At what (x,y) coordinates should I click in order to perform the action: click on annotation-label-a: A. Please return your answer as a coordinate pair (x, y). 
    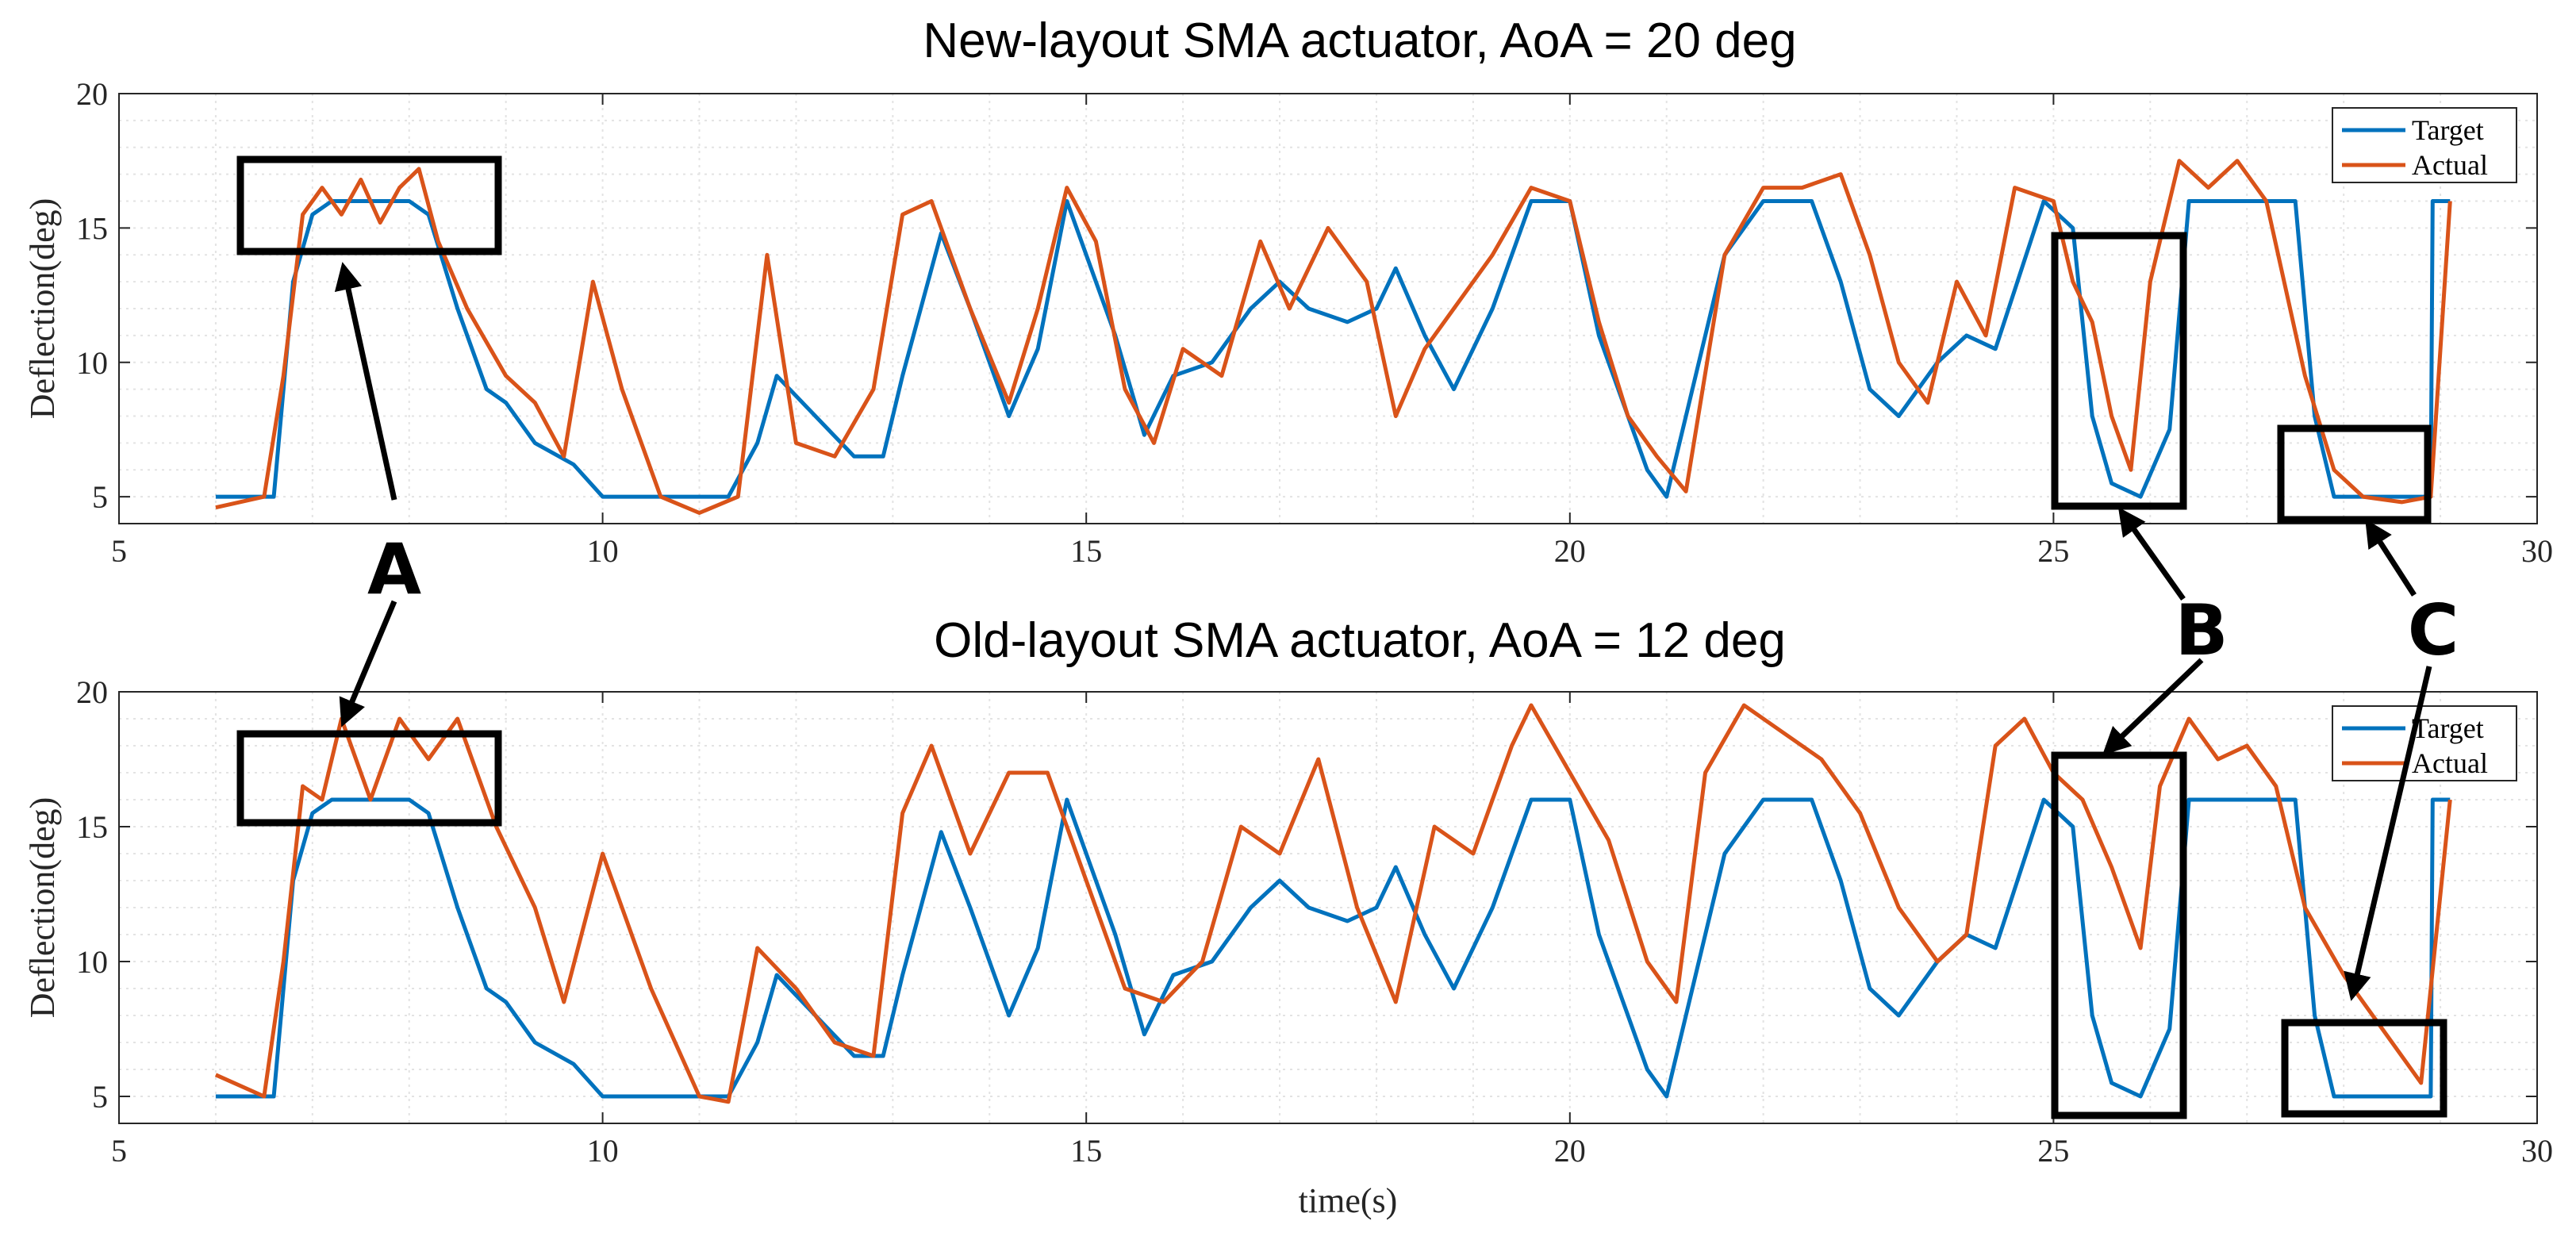
    Looking at the image, I should click on (394, 569).